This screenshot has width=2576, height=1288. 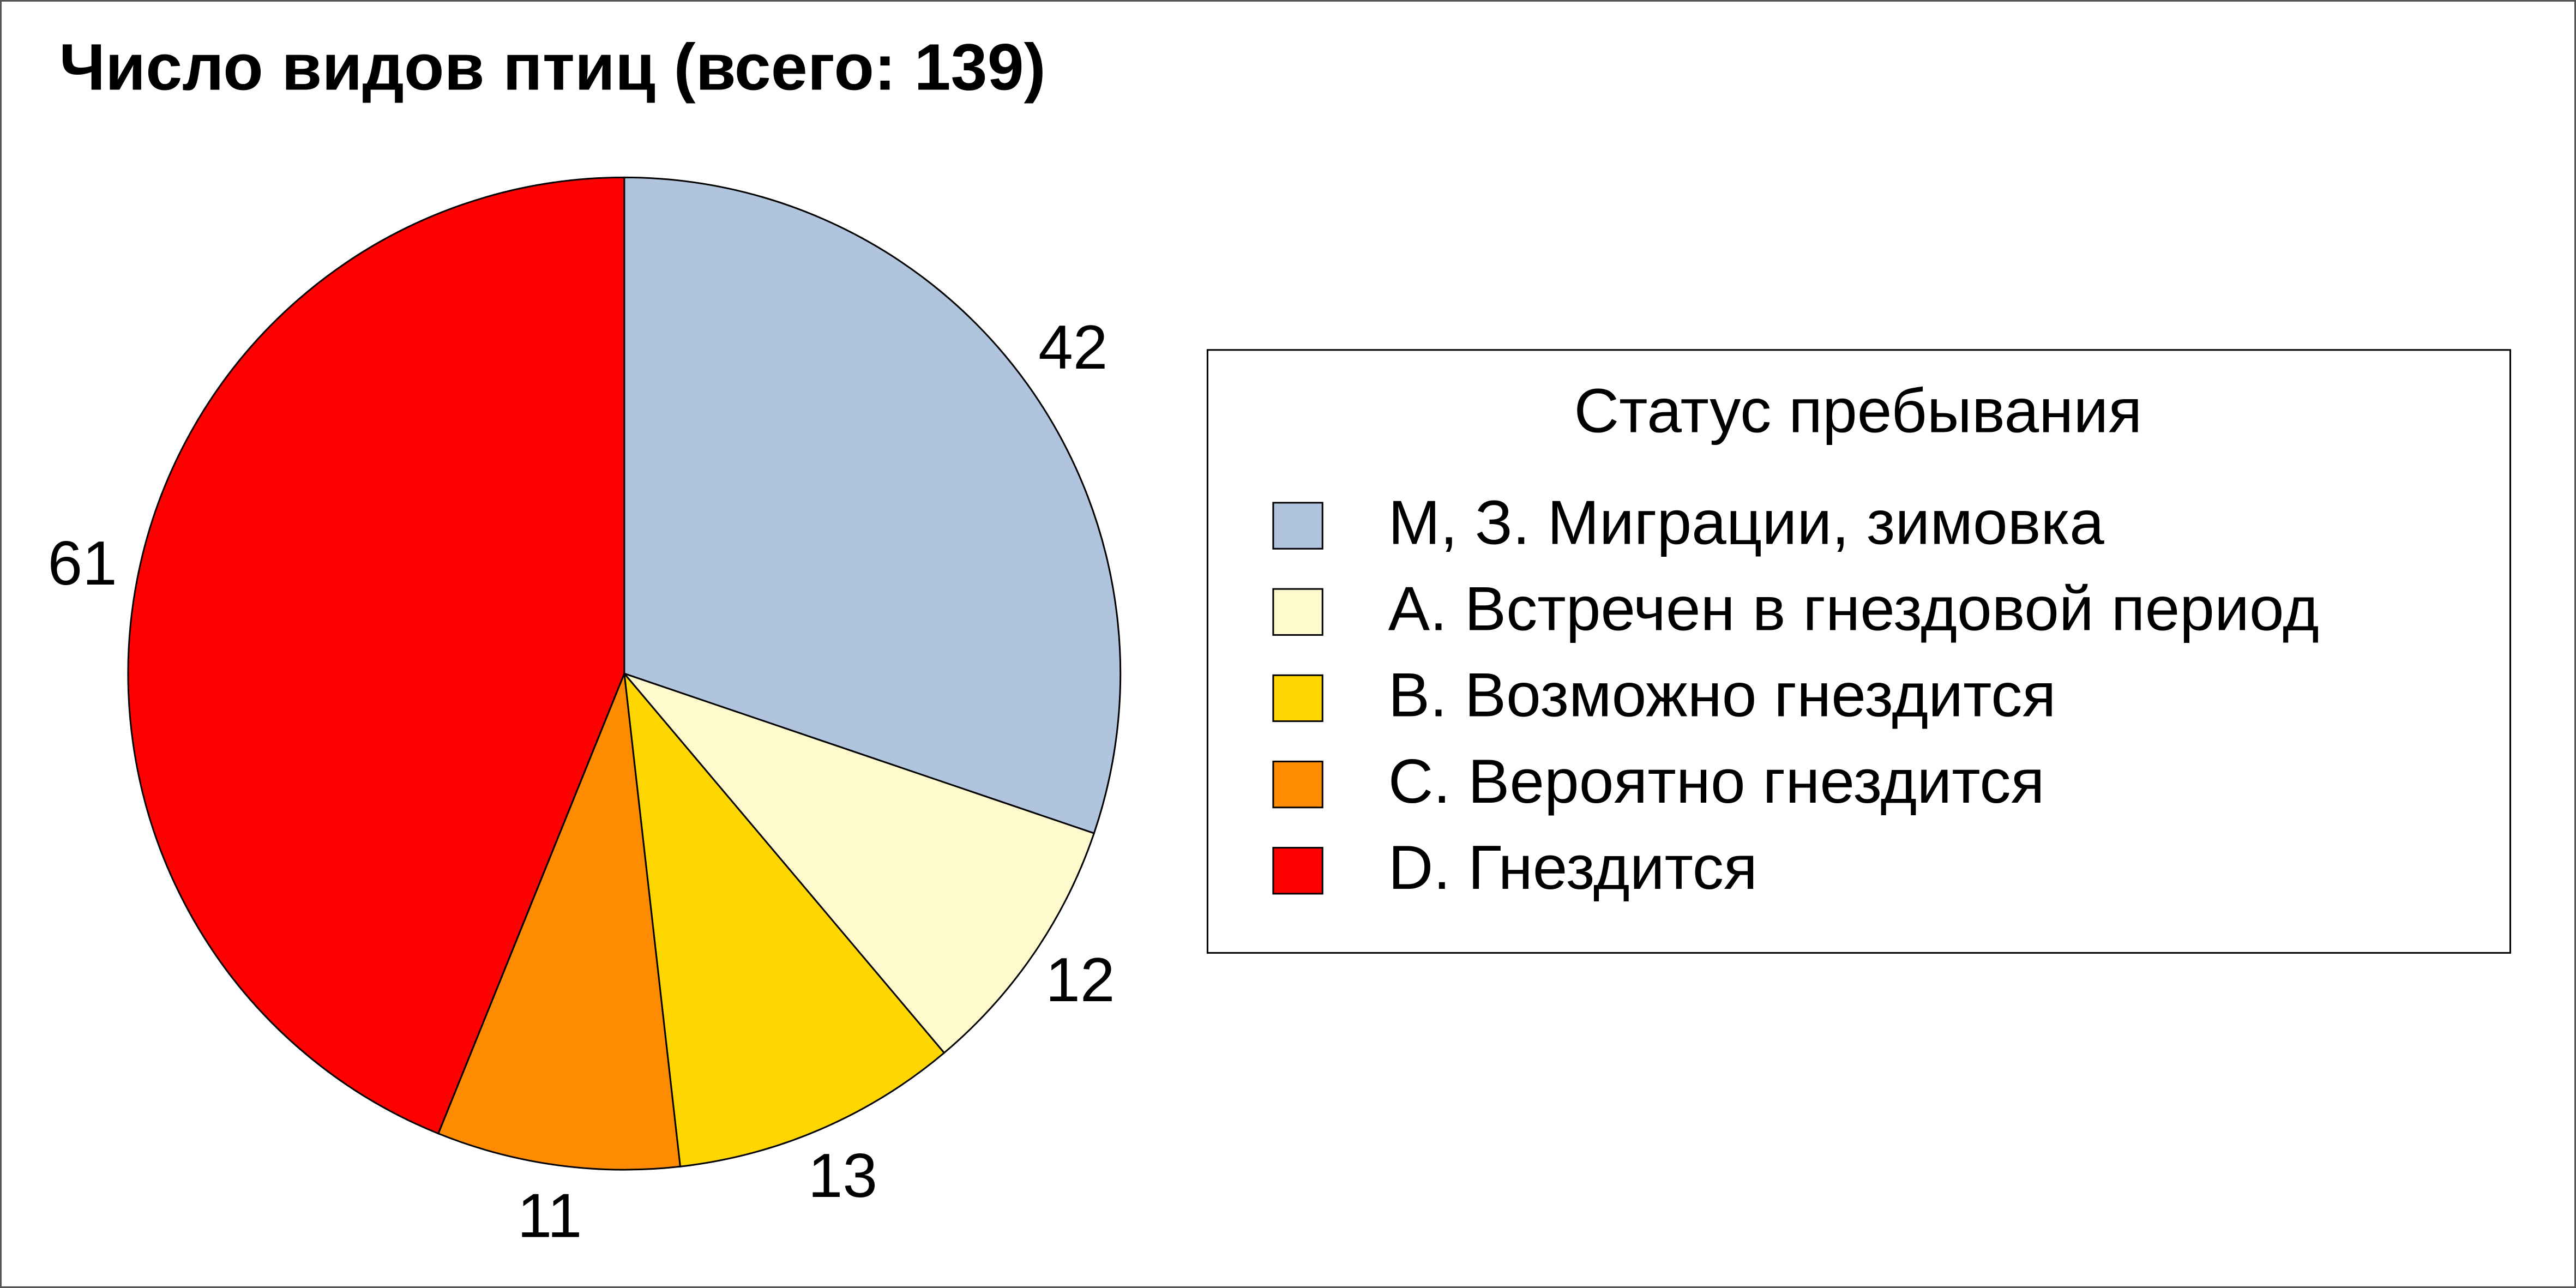 What do you see at coordinates (552, 67) in the screenshot?
I see `chart-title: Число видов птиц (всего: 139)` at bounding box center [552, 67].